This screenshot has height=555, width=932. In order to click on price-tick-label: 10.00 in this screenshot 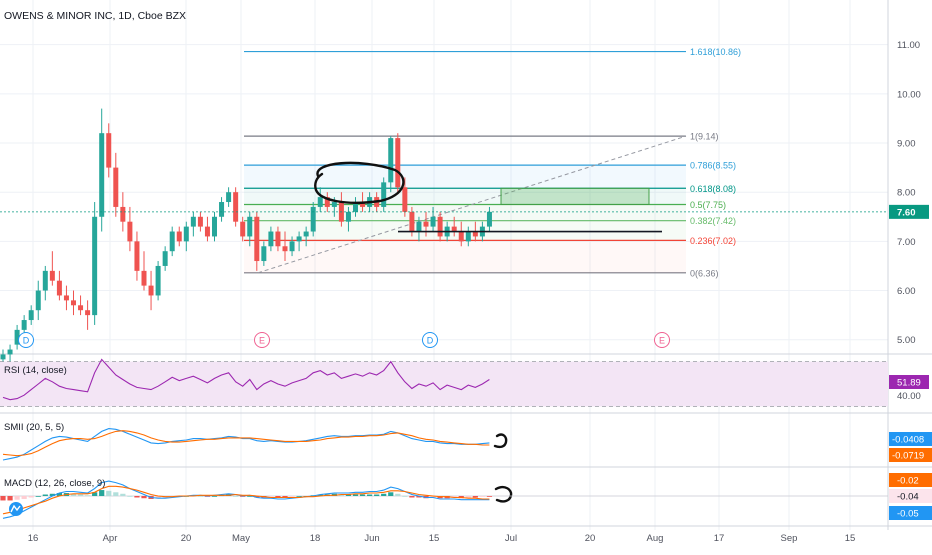, I will do `click(909, 94)`.